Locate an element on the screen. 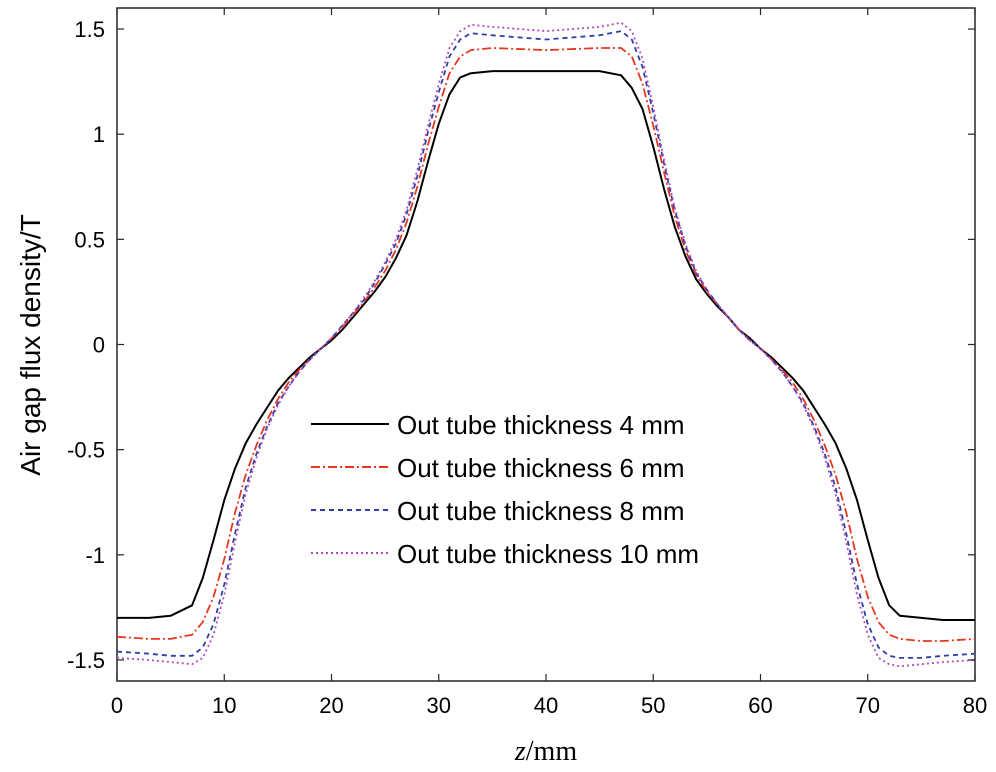 The width and height of the screenshot is (996, 772). x-tick-label: 0 is located at coordinates (117, 705).